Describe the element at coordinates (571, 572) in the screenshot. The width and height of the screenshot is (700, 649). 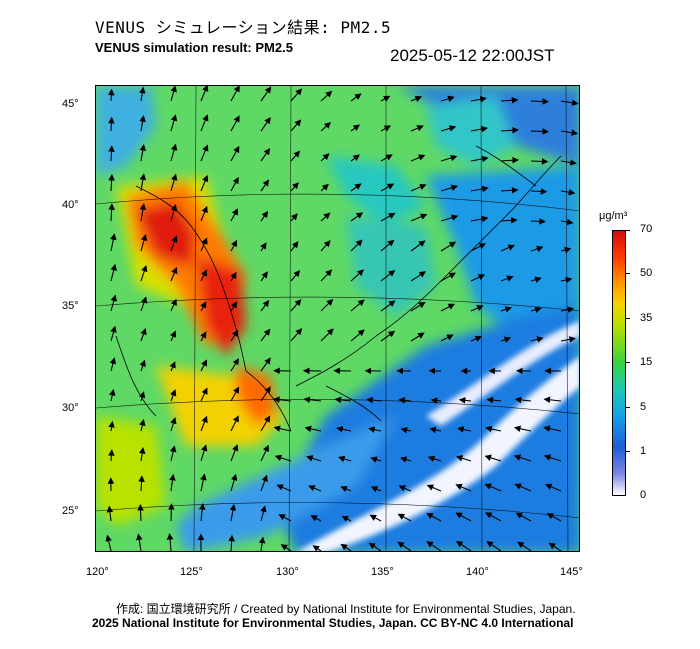
I see `lon-tick-145: 145°` at that location.